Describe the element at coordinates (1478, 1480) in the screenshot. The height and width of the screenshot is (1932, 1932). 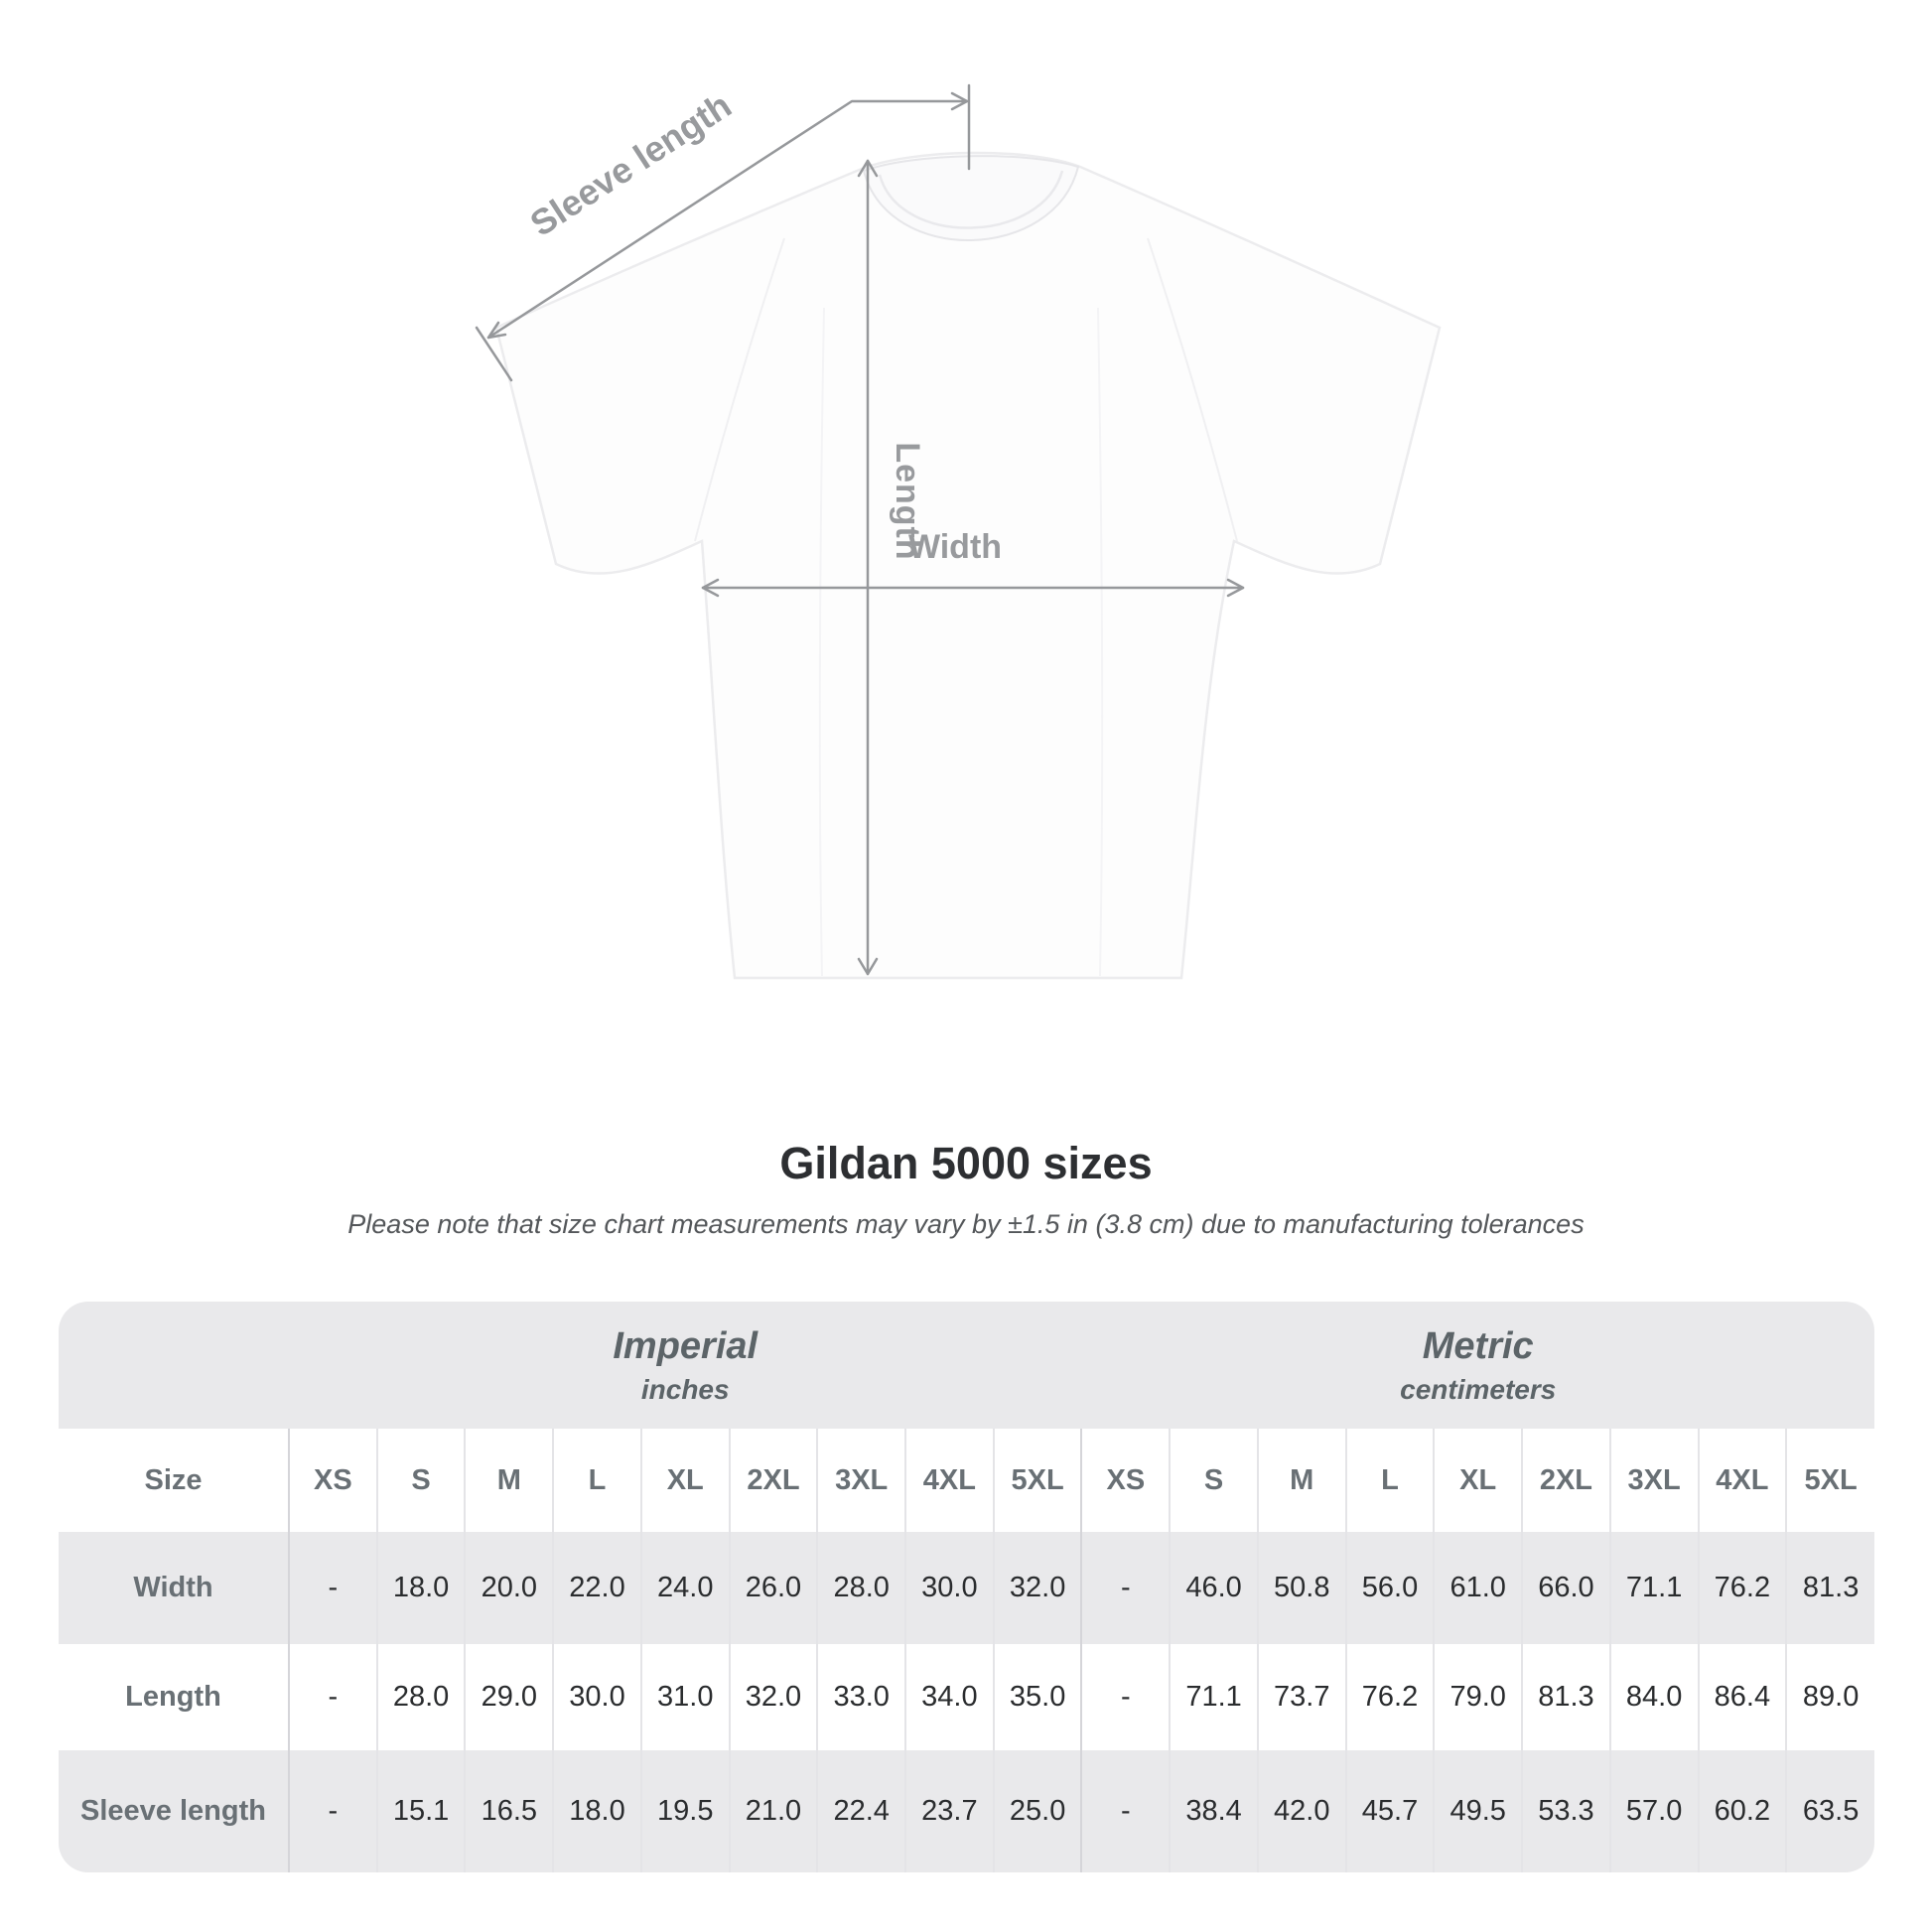
I see `col-metric-xl: XL` at that location.